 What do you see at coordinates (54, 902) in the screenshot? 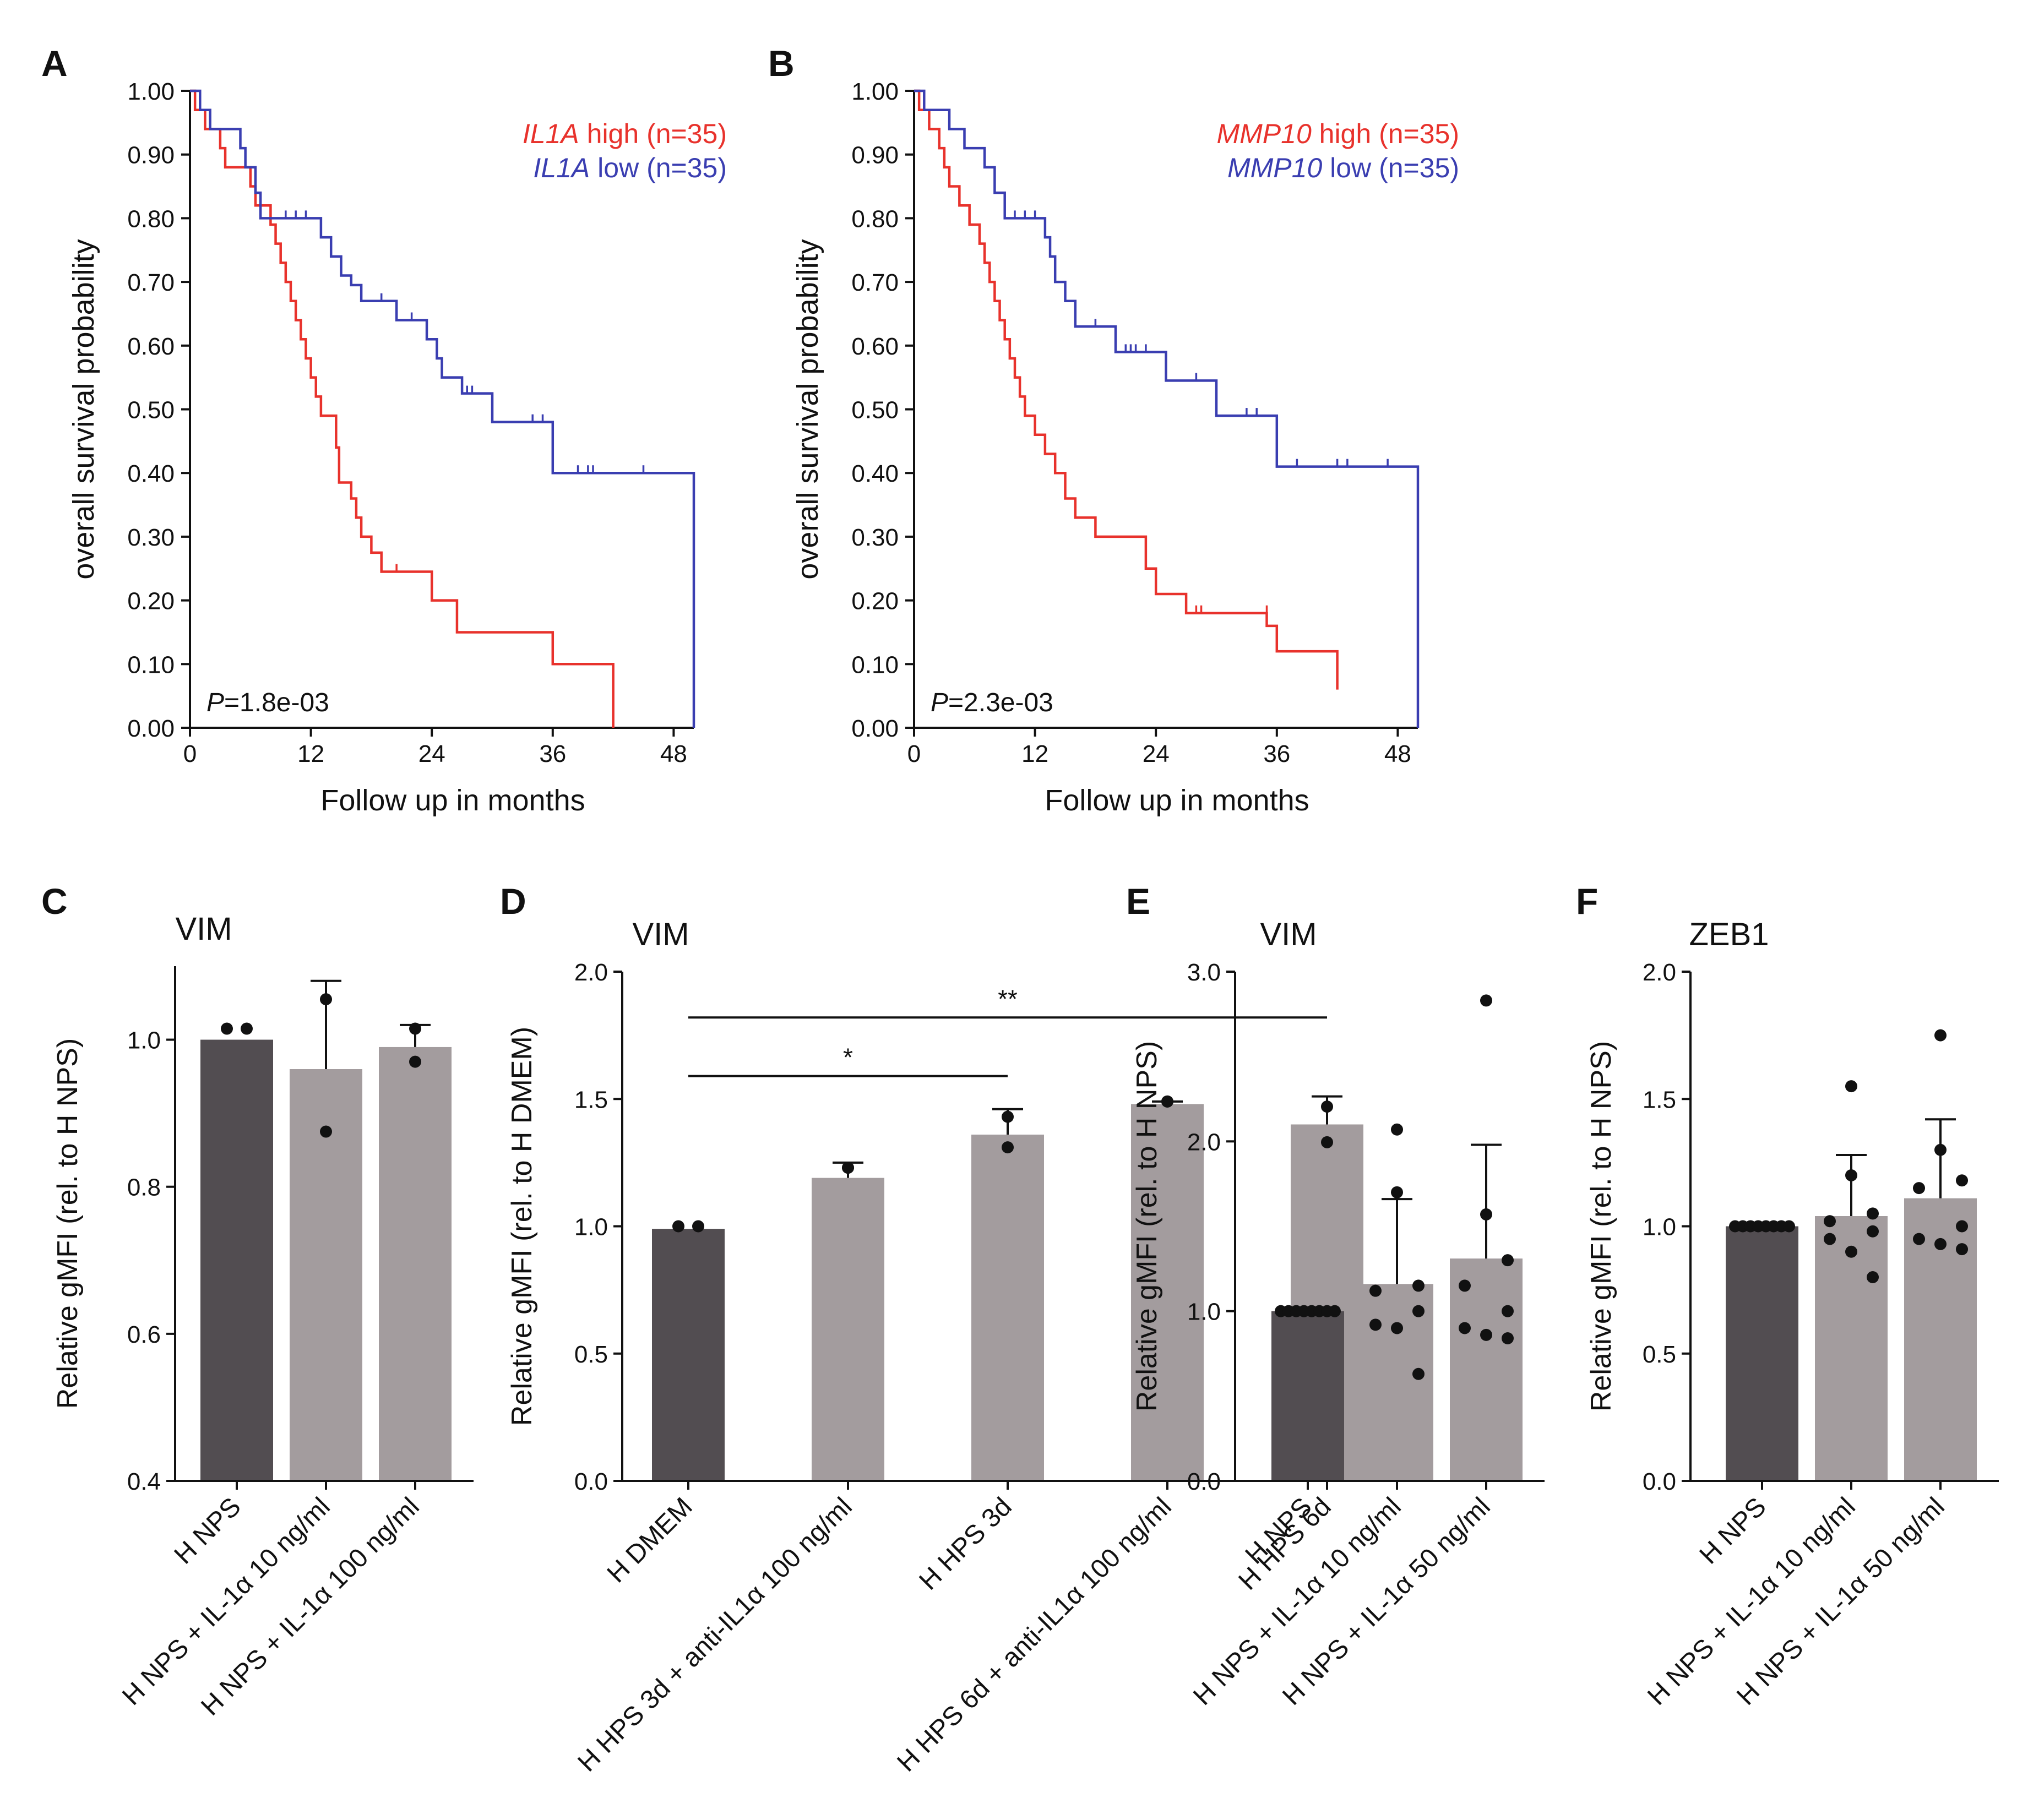
I see `panel-label: C` at bounding box center [54, 902].